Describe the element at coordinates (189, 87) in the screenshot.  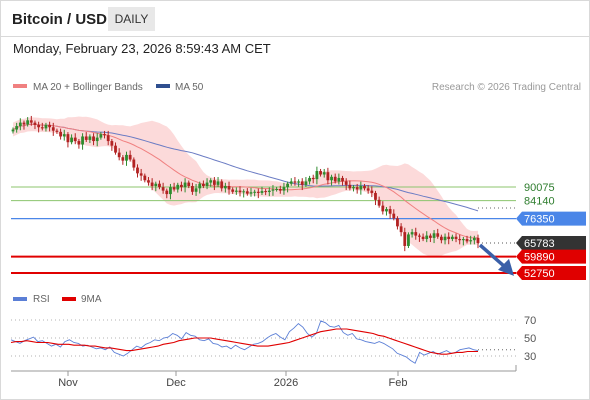
I see `ma50-legend-label: MA 50` at that location.